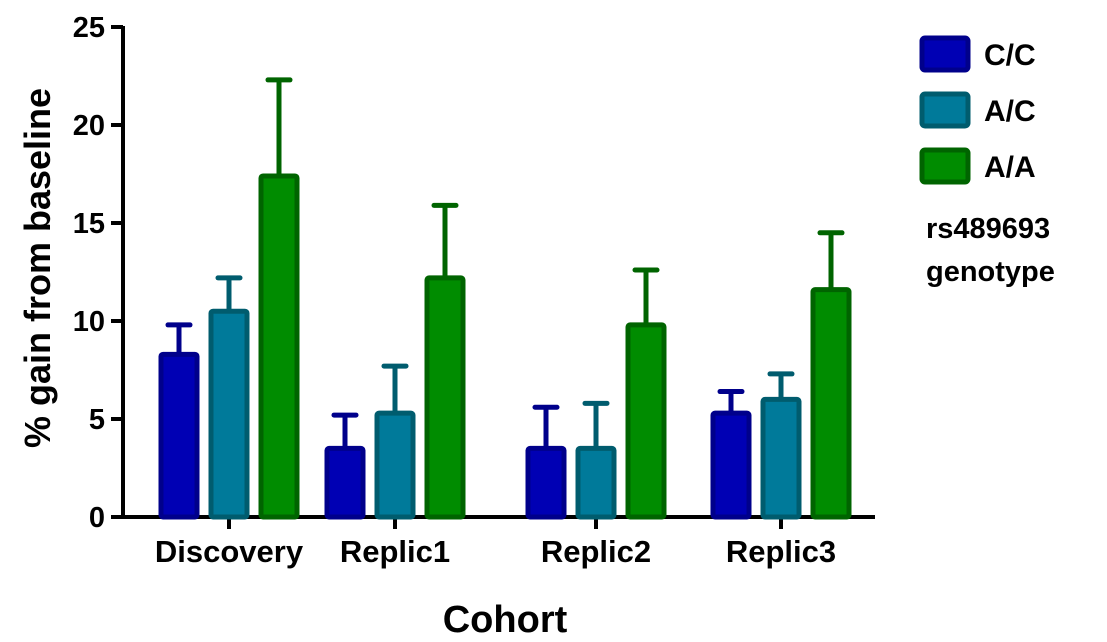 The width and height of the screenshot is (1107, 642). I want to click on bar-CC-discovery, so click(179, 421).